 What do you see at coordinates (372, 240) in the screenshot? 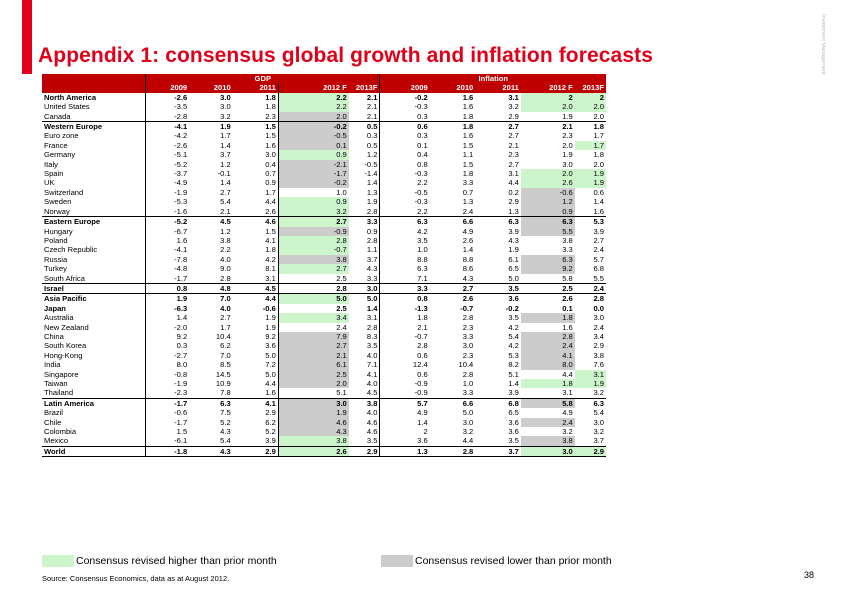
I see `gdp-cell: 2.8` at bounding box center [372, 240].